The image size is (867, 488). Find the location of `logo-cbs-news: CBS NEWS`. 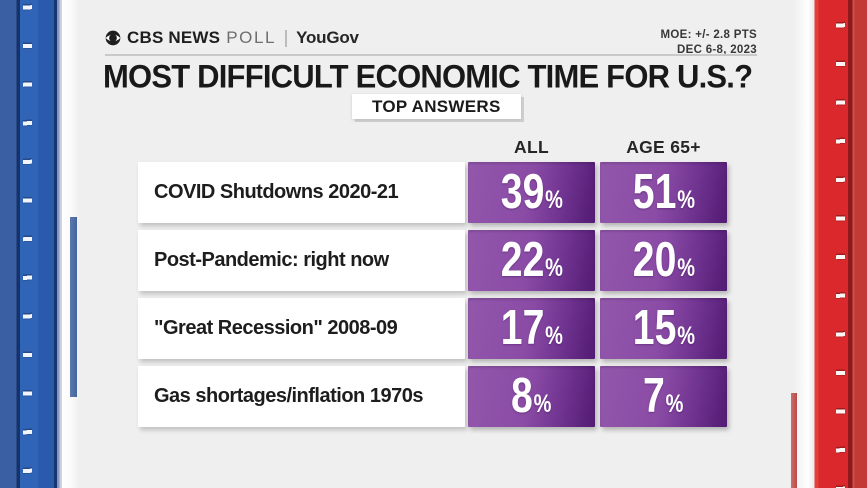

logo-cbs-news: CBS NEWS is located at coordinates (174, 37).